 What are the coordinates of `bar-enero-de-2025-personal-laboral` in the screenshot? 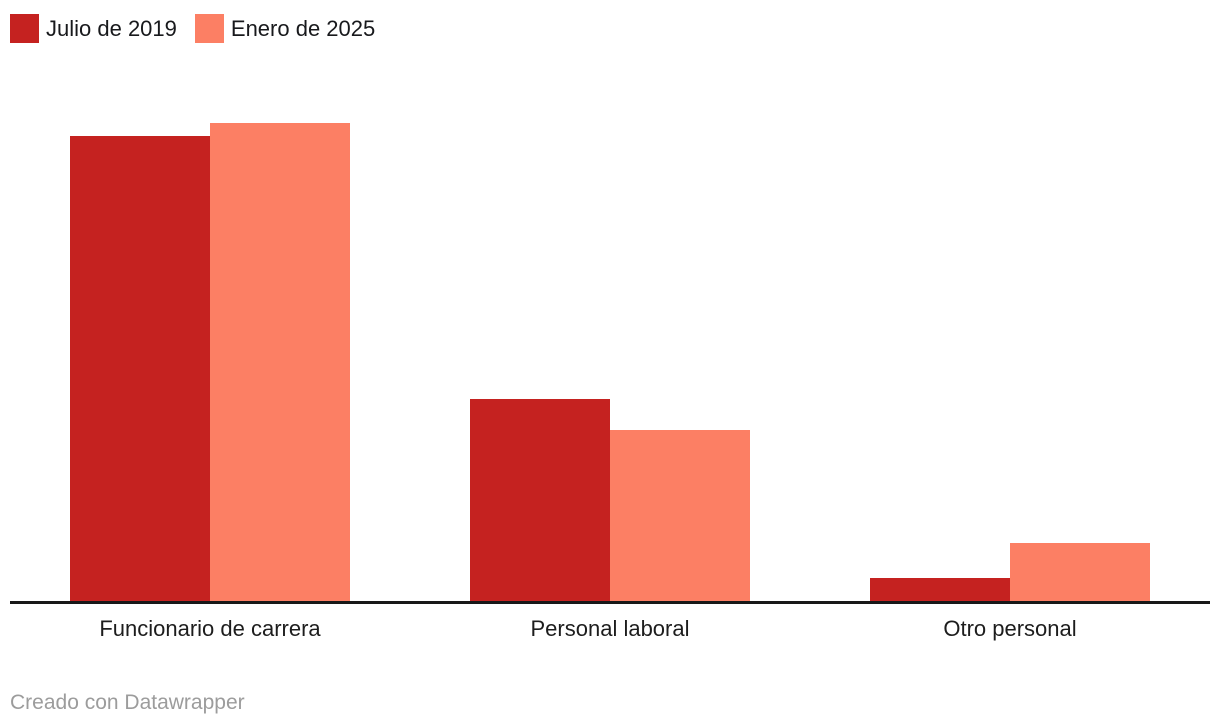 It's located at (680, 515).